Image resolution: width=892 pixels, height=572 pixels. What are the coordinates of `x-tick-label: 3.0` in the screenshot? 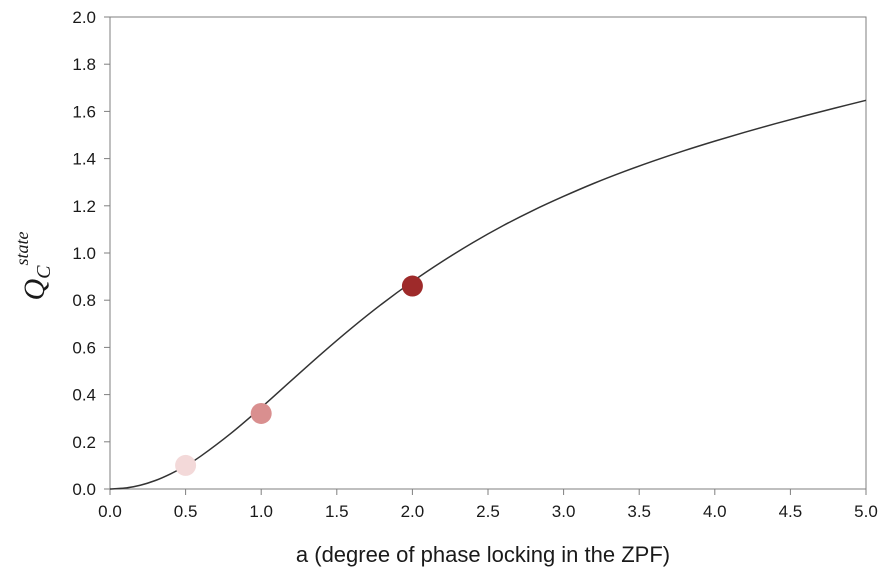 It's located at (564, 511).